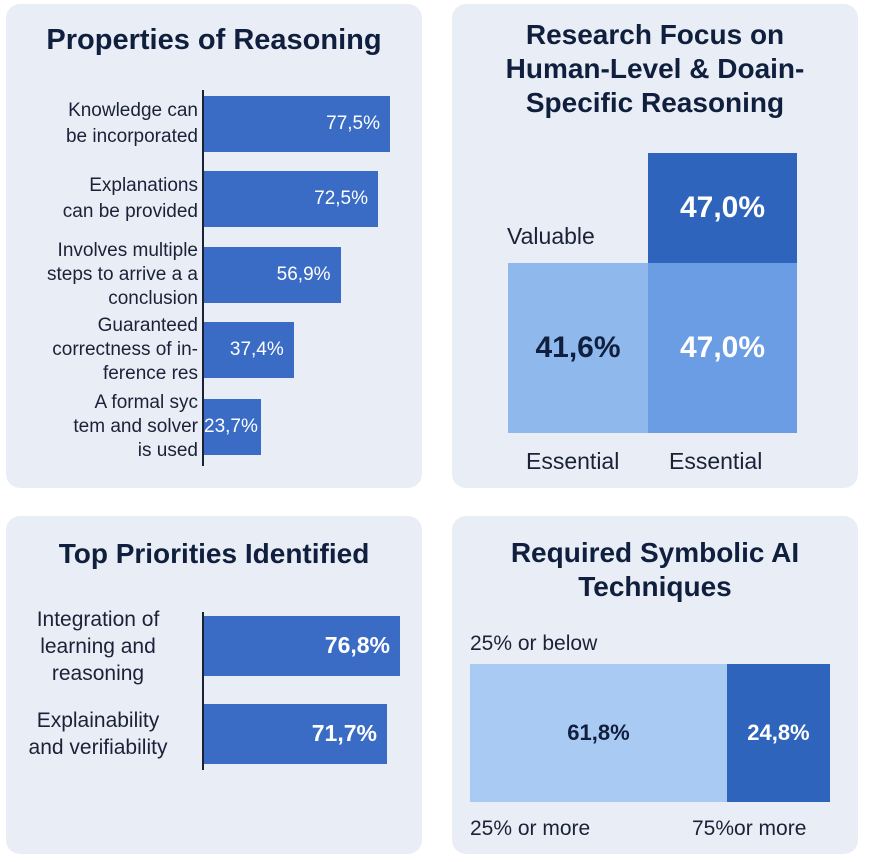 The image size is (878, 862). What do you see at coordinates (534, 643) in the screenshot?
I see `top-label: 25% or below` at bounding box center [534, 643].